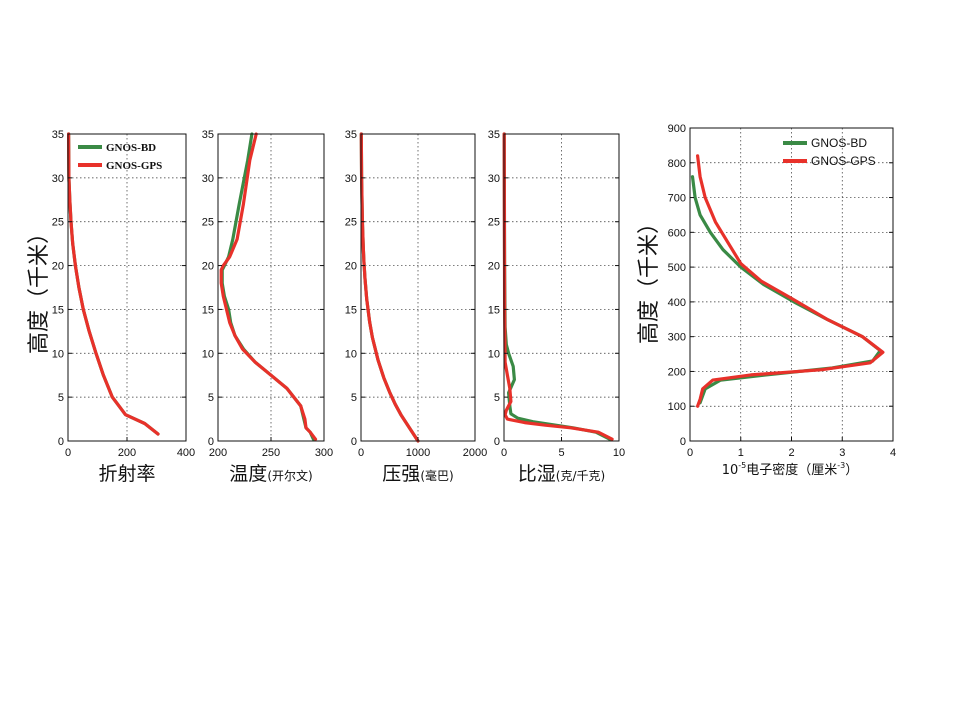  What do you see at coordinates (208, 223) in the screenshot?
I see `temperature-ytick-label: 25` at bounding box center [208, 223].